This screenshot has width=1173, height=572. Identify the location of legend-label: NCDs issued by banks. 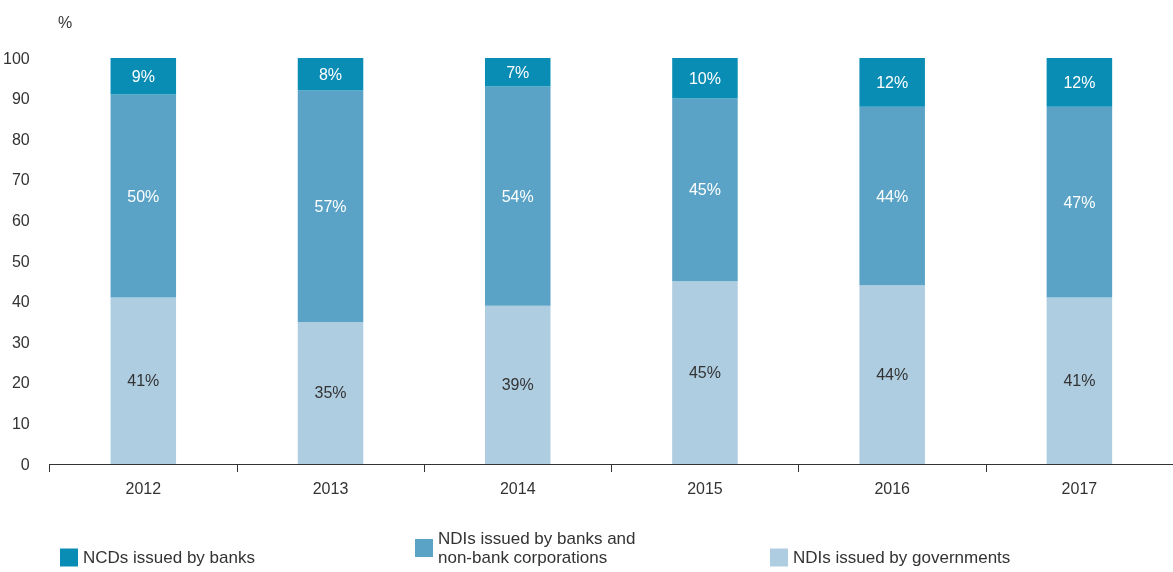
(169, 557).